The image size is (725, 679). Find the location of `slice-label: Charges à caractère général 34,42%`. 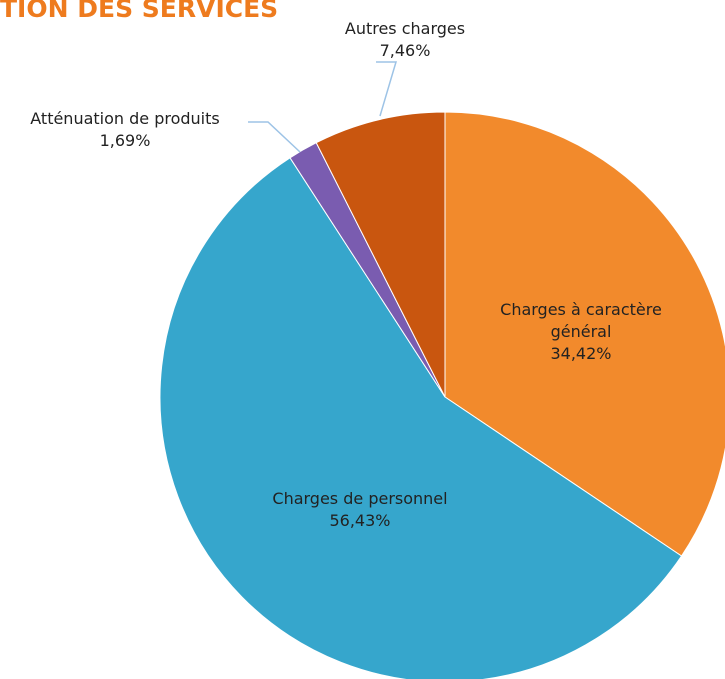

slice-label: Charges à caractère général 34,42% is located at coordinates (581, 332).